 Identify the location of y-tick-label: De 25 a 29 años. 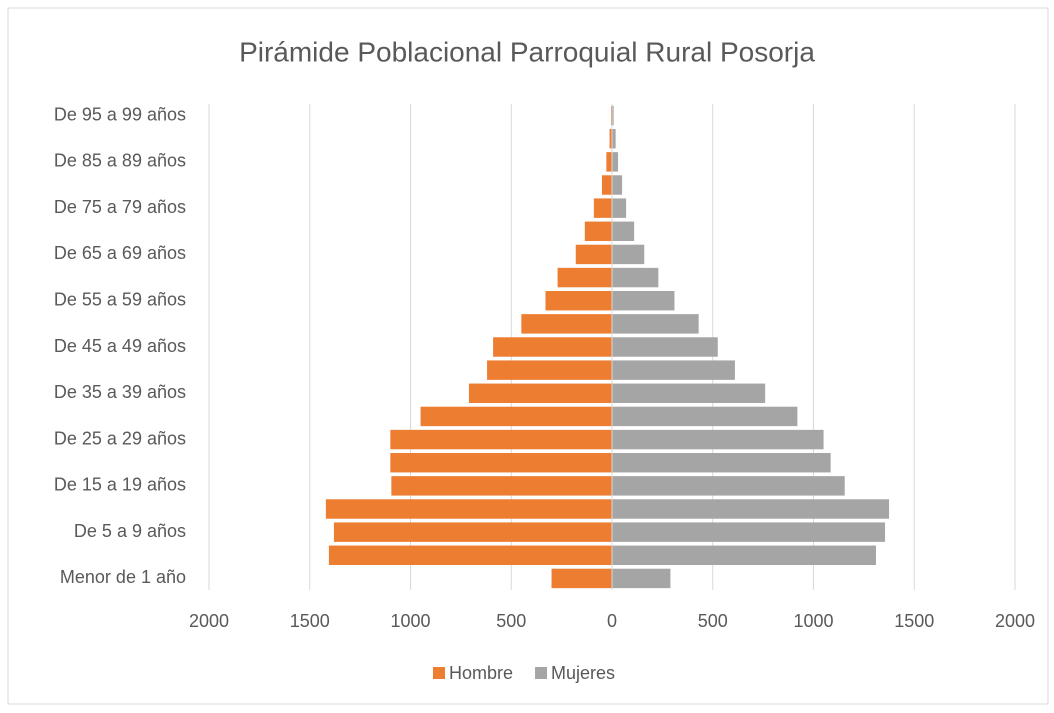
(120, 438).